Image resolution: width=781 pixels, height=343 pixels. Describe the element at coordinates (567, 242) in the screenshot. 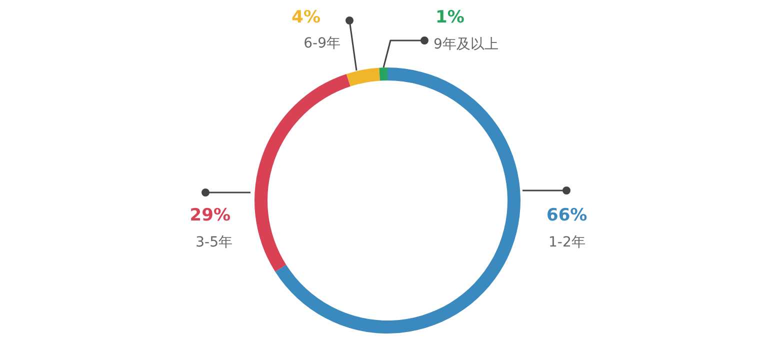

I see `slice-label: 1-2年` at that location.